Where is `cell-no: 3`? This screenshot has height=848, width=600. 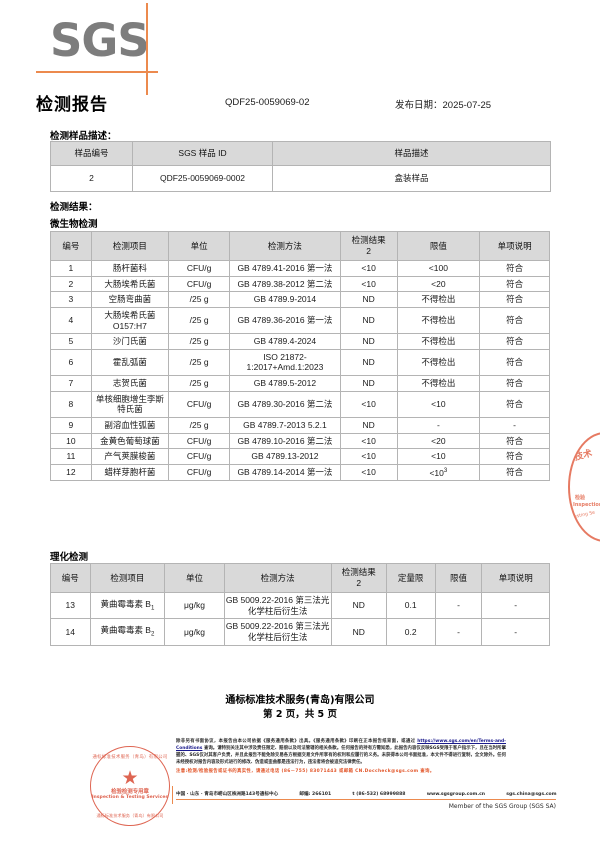
cell-no: 3 is located at coordinates (71, 299).